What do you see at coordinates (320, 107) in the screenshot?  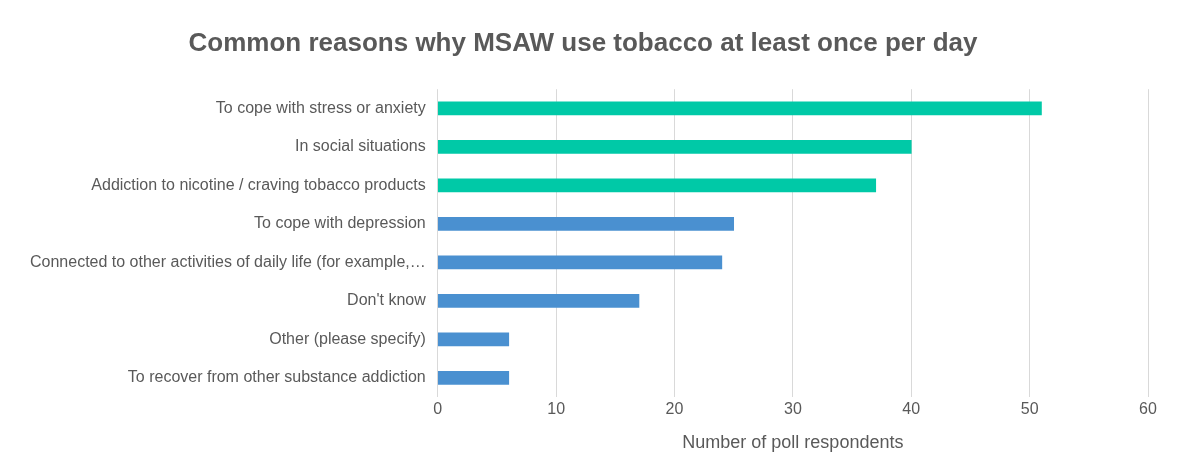 I see `y-tick-label: To cope with stress or anxiety` at bounding box center [320, 107].